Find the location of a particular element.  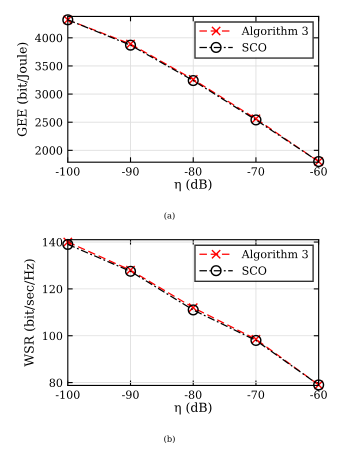

y-tick-label: 140 is located at coordinates (52, 242).